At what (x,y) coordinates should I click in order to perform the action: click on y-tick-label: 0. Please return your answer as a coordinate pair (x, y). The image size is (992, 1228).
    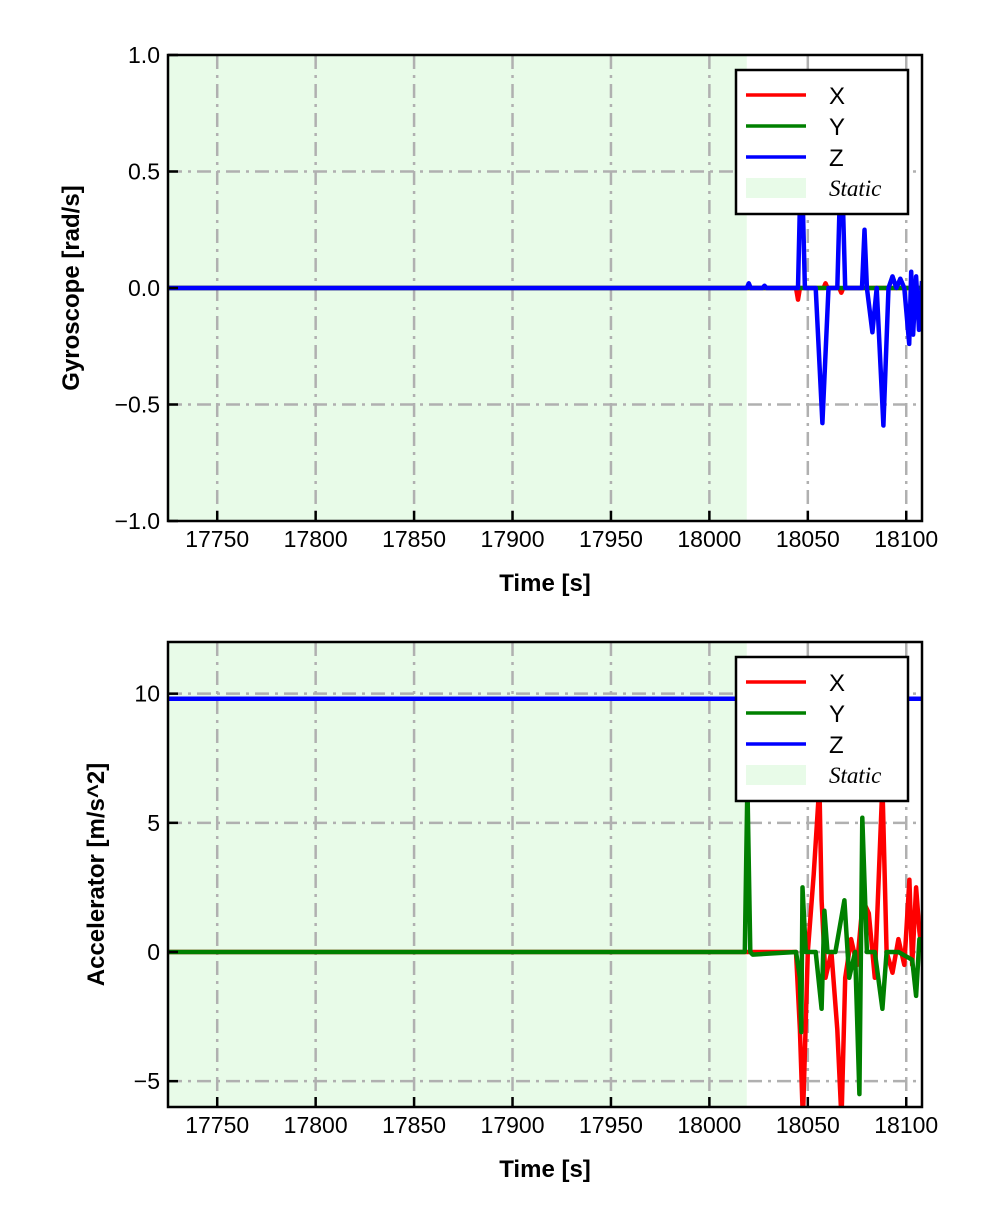
    Looking at the image, I should click on (153, 952).